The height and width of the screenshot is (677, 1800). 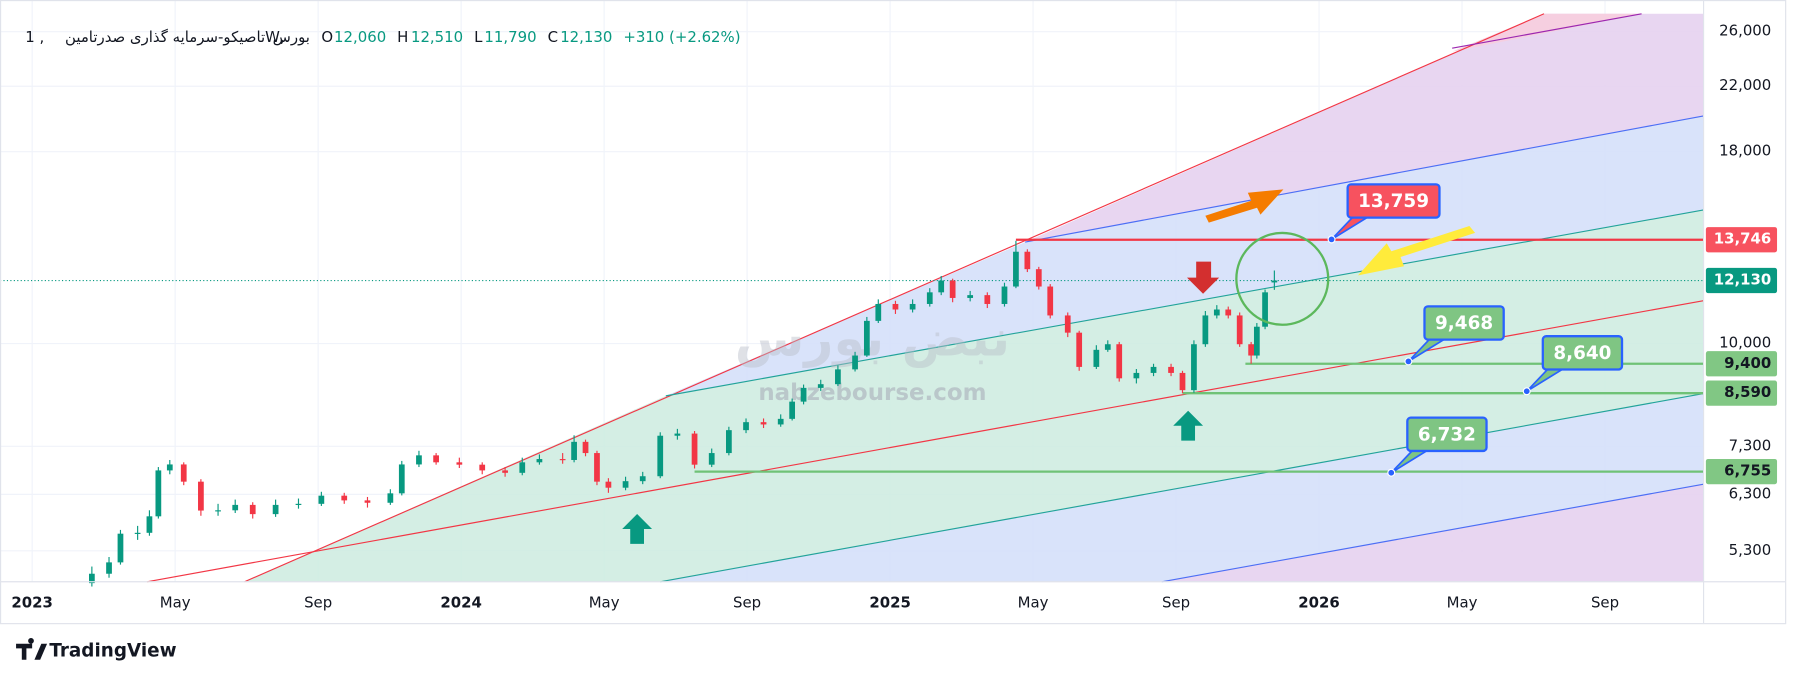 What do you see at coordinates (1582, 353) in the screenshot?
I see `callout-label: 8,640` at bounding box center [1582, 353].